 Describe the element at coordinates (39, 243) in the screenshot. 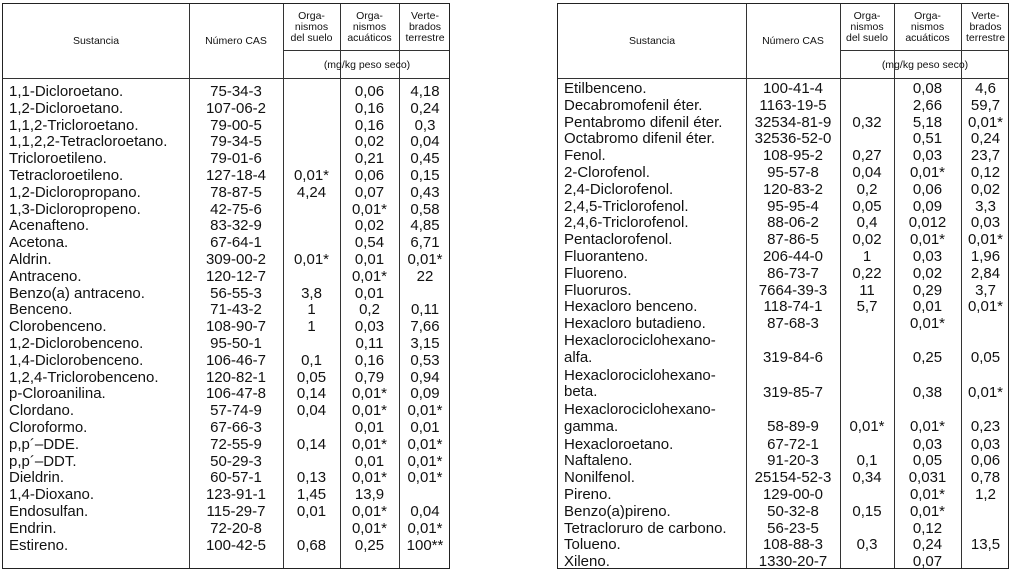

I see `substance-name: Acetona.` at that location.